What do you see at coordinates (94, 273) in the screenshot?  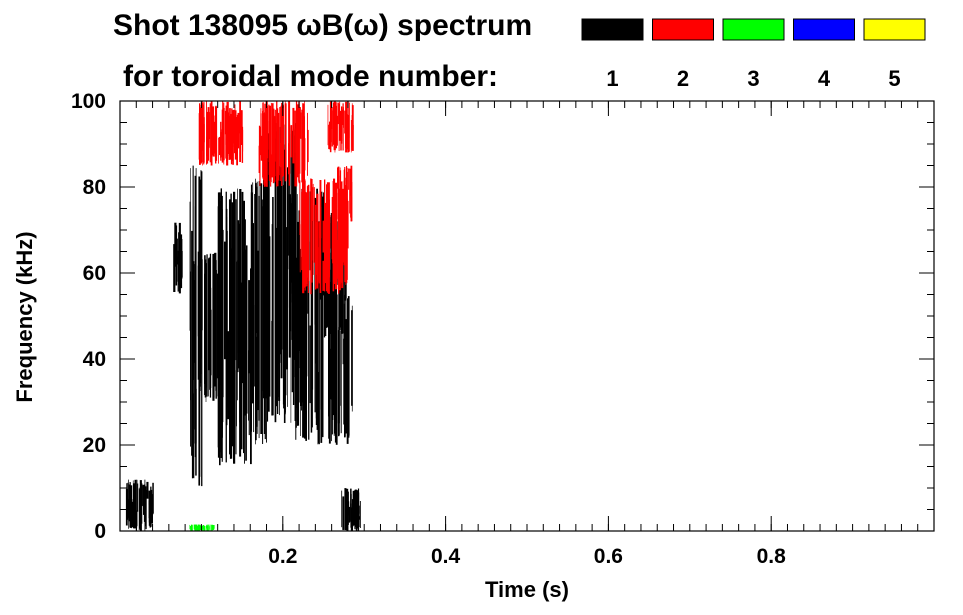 I see `y-tick-label: 60` at bounding box center [94, 273].